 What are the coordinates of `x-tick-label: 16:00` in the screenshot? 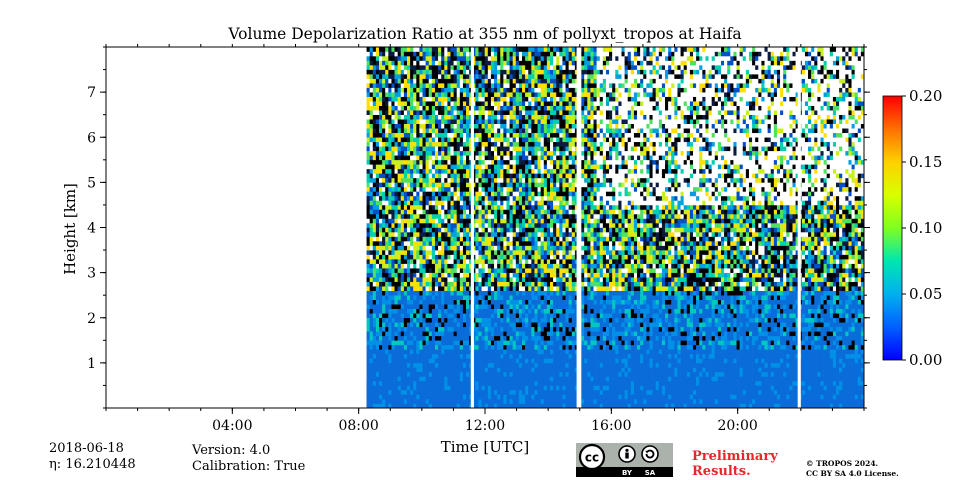 It's located at (611, 426).